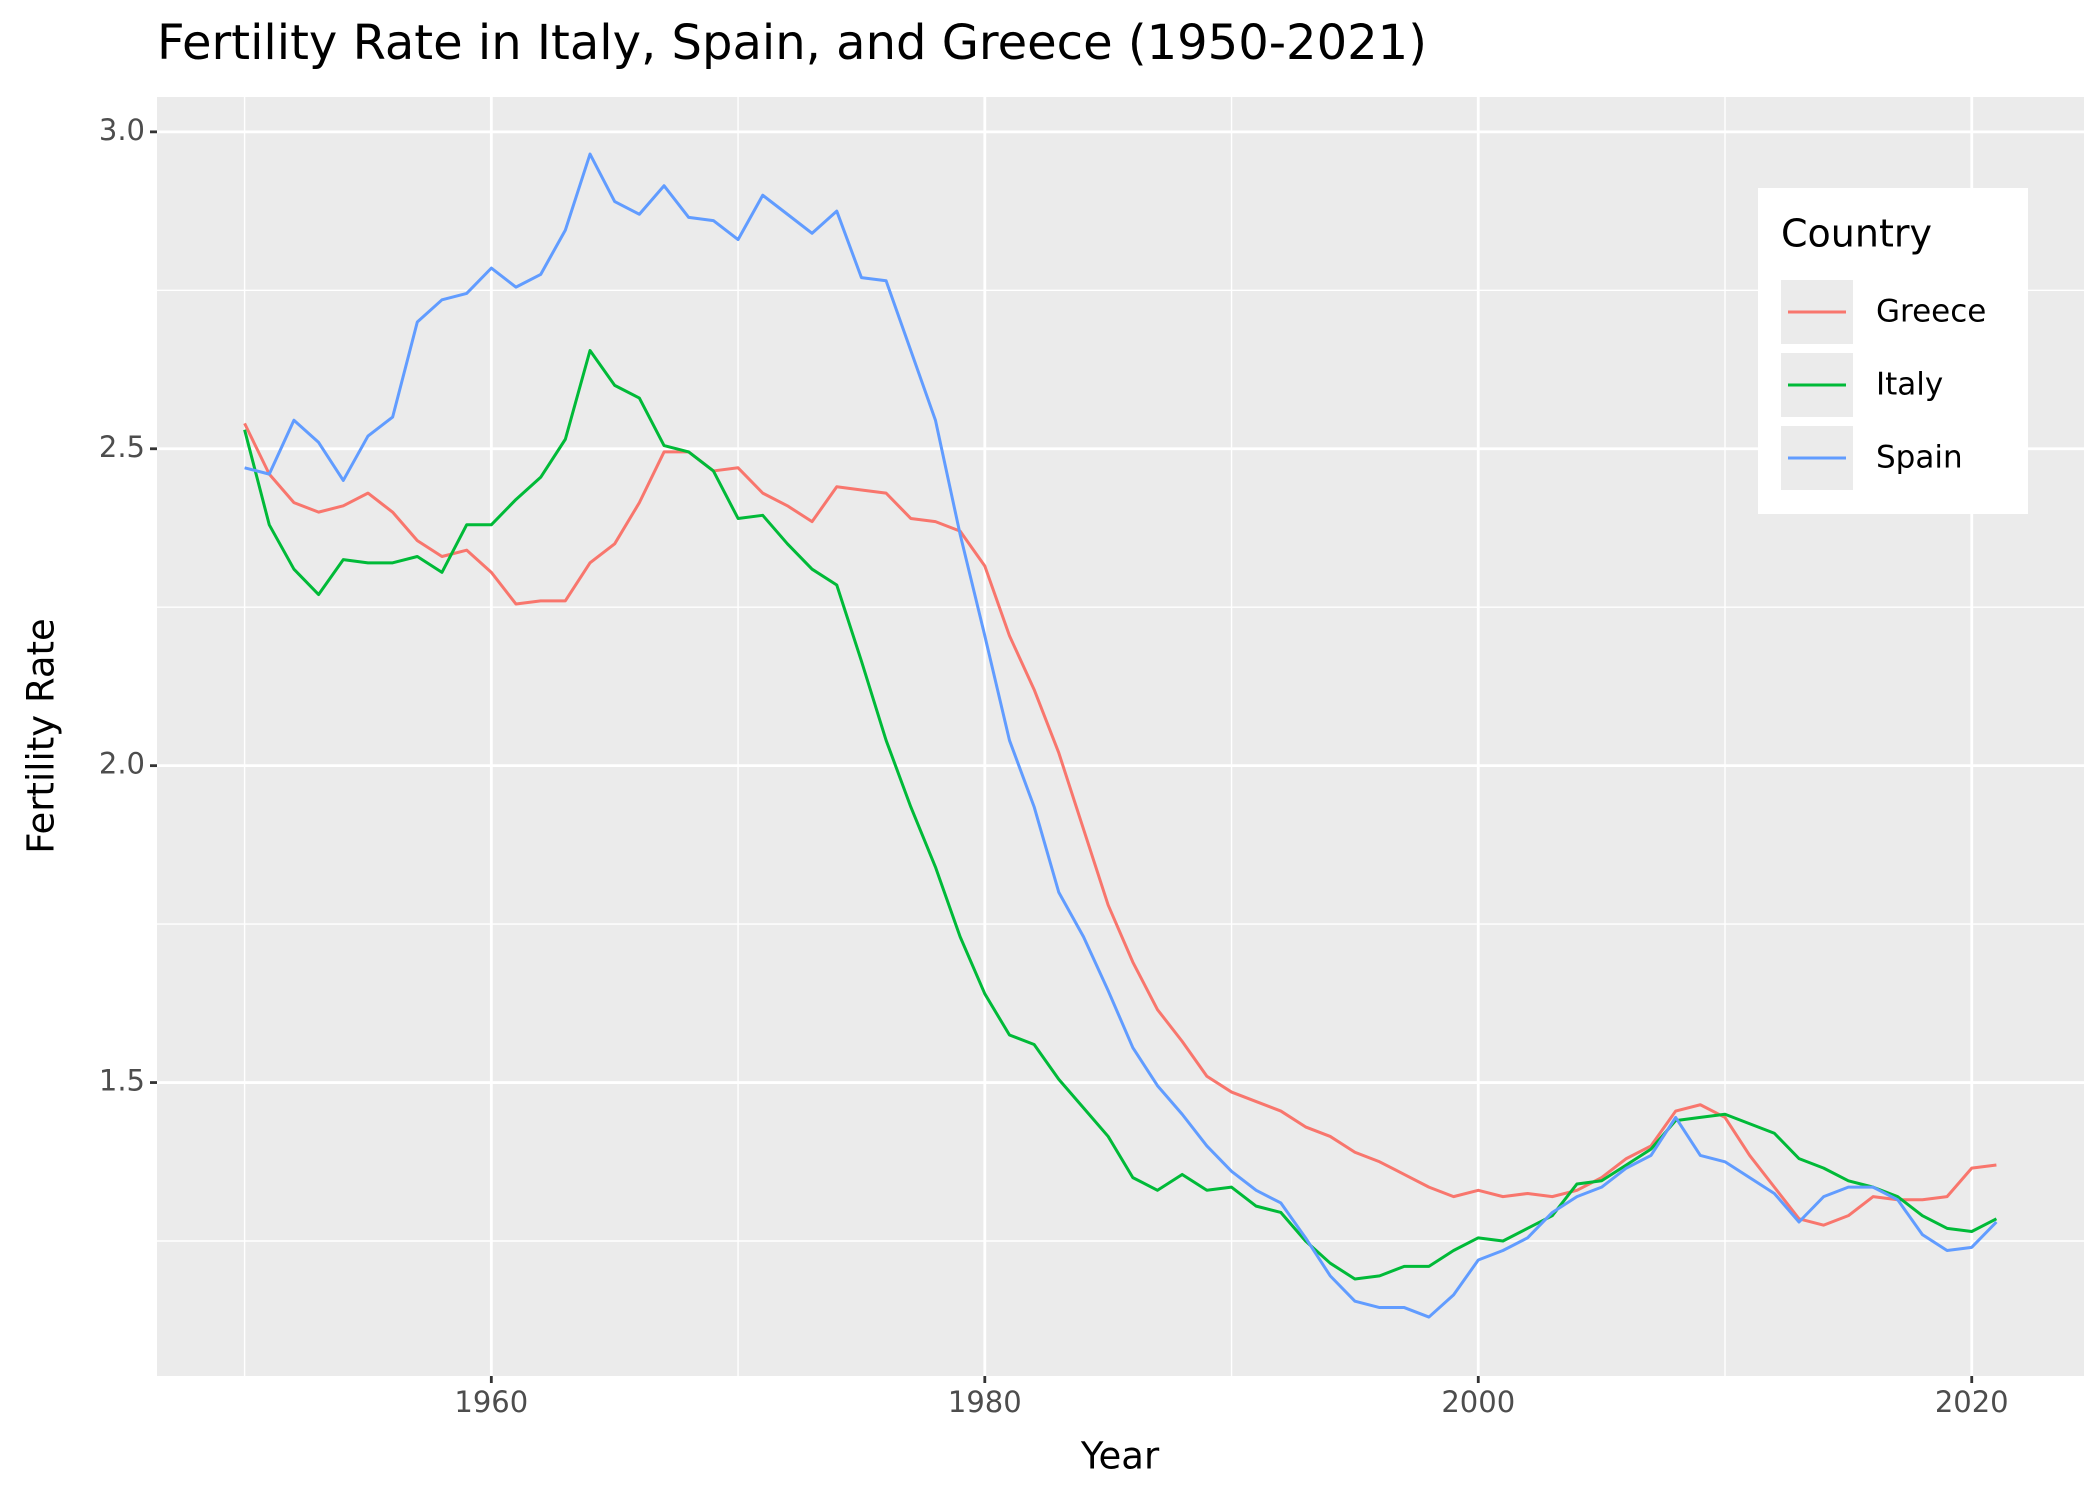 The width and height of the screenshot is (2100, 1499). Describe the element at coordinates (1856, 234) in the screenshot. I see `legend-title: Country` at that location.